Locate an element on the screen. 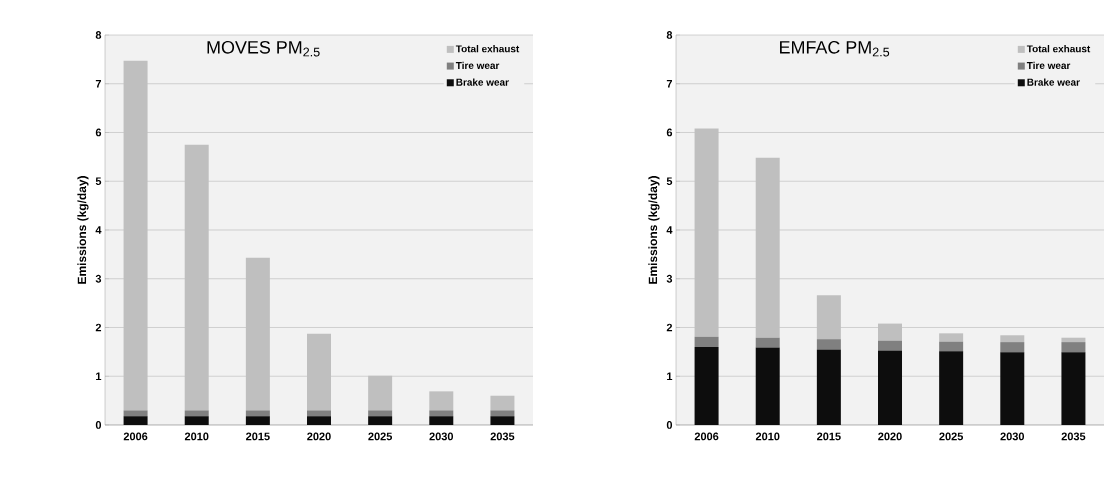 This screenshot has width=1116, height=478. chart-title: MOVES PM$_{2.5}$ is located at coordinates (263, 48).